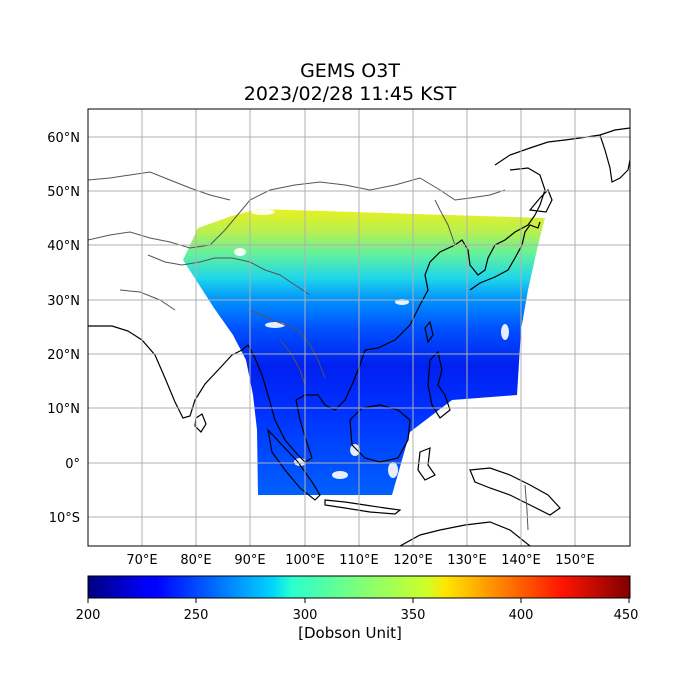 The image size is (700, 700). What do you see at coordinates (626, 615) in the screenshot?
I see `colorbar-tick-label: 450` at bounding box center [626, 615].